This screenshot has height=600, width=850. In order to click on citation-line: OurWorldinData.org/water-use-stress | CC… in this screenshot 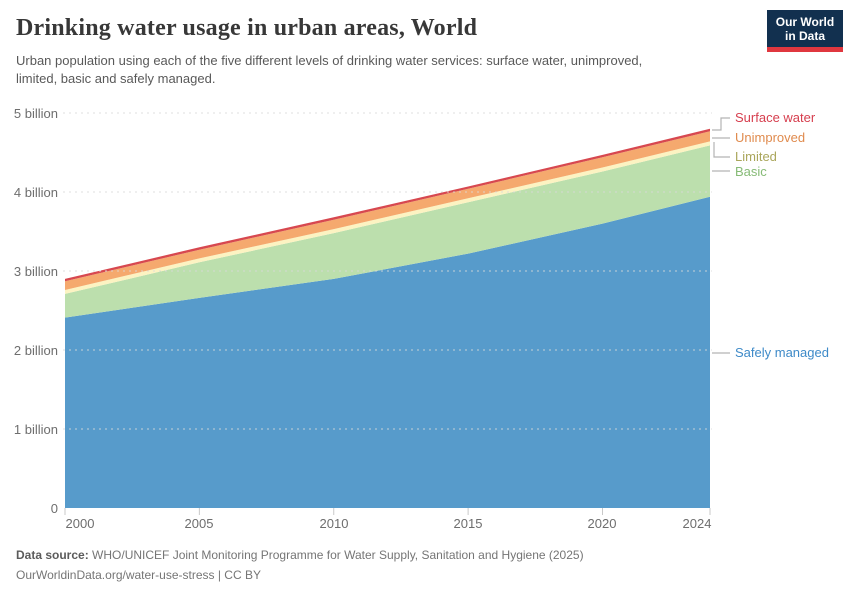, I will do `click(138, 575)`.